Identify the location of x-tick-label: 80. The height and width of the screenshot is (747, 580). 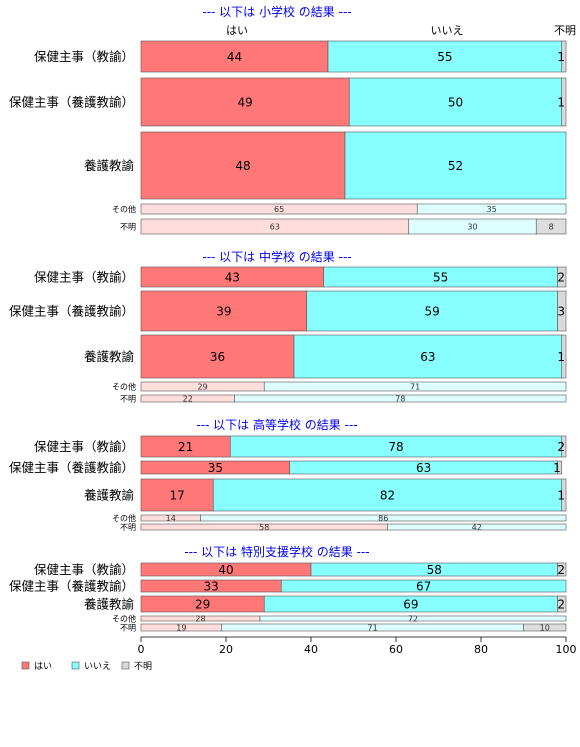
(481, 649).